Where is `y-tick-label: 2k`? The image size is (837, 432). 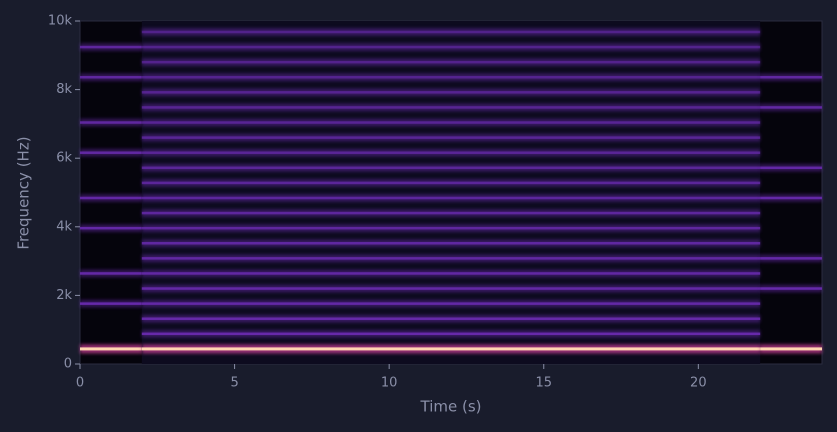 y-tick-label: 2k is located at coordinates (64, 295).